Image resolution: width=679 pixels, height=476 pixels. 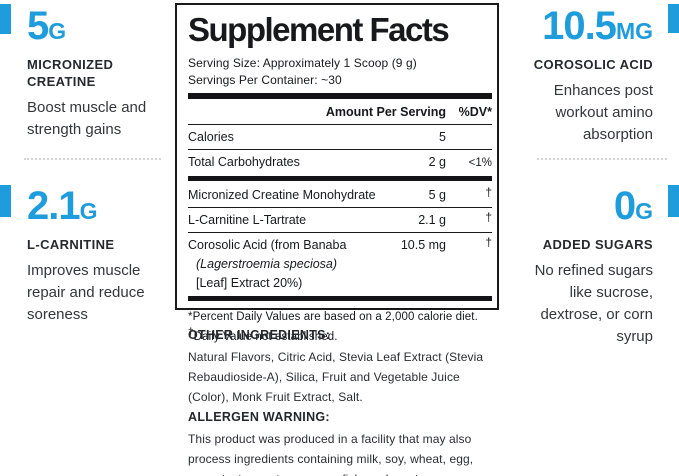 What do you see at coordinates (340, 137) in the screenshot?
I see `nutrient-row-calories: Calories 5` at bounding box center [340, 137].